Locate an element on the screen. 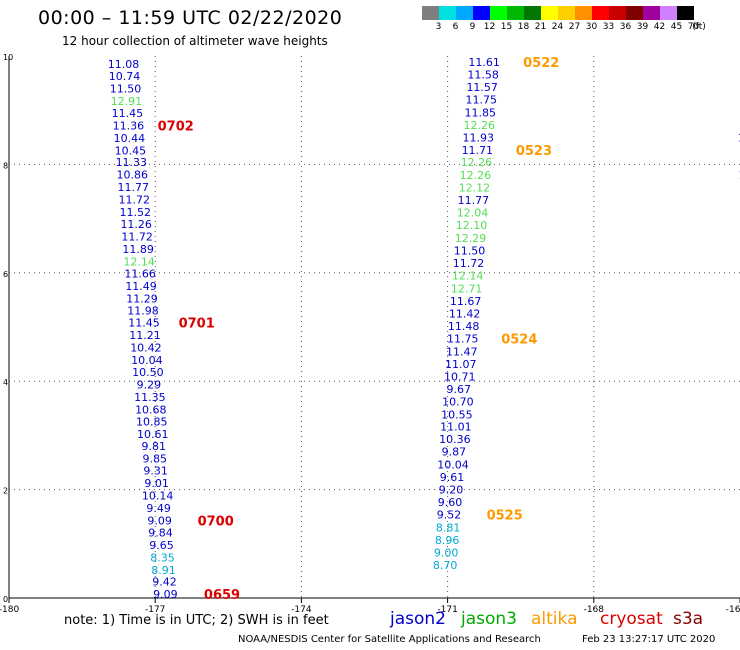  pass-time-label: 0523 is located at coordinates (534, 151).